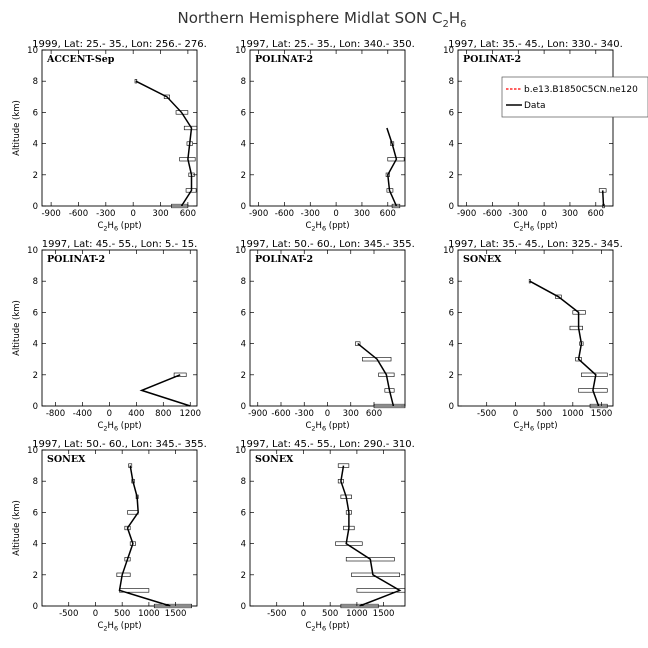  I want to click on panel-region: 1997, Lat: 35.- 45., Lon: 325.- 345., so click(535, 244).